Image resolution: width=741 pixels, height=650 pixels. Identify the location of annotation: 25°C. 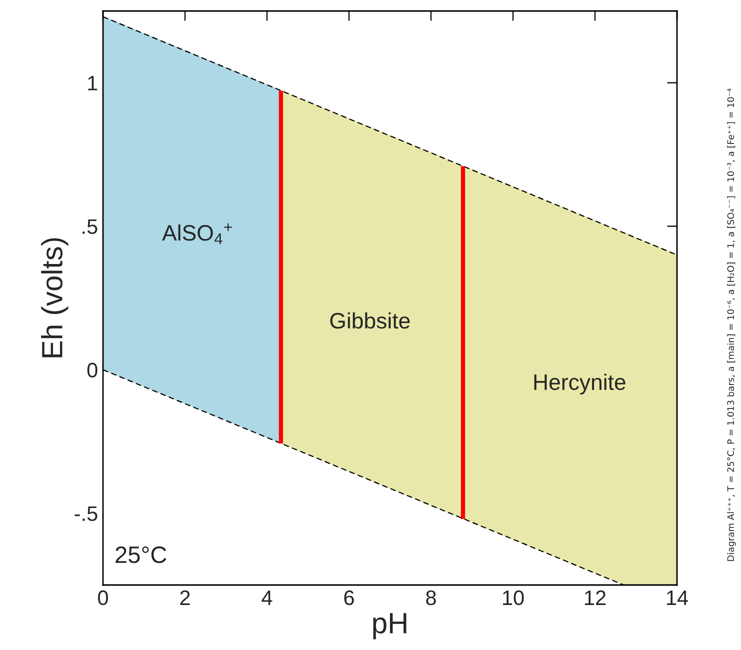
(141, 555).